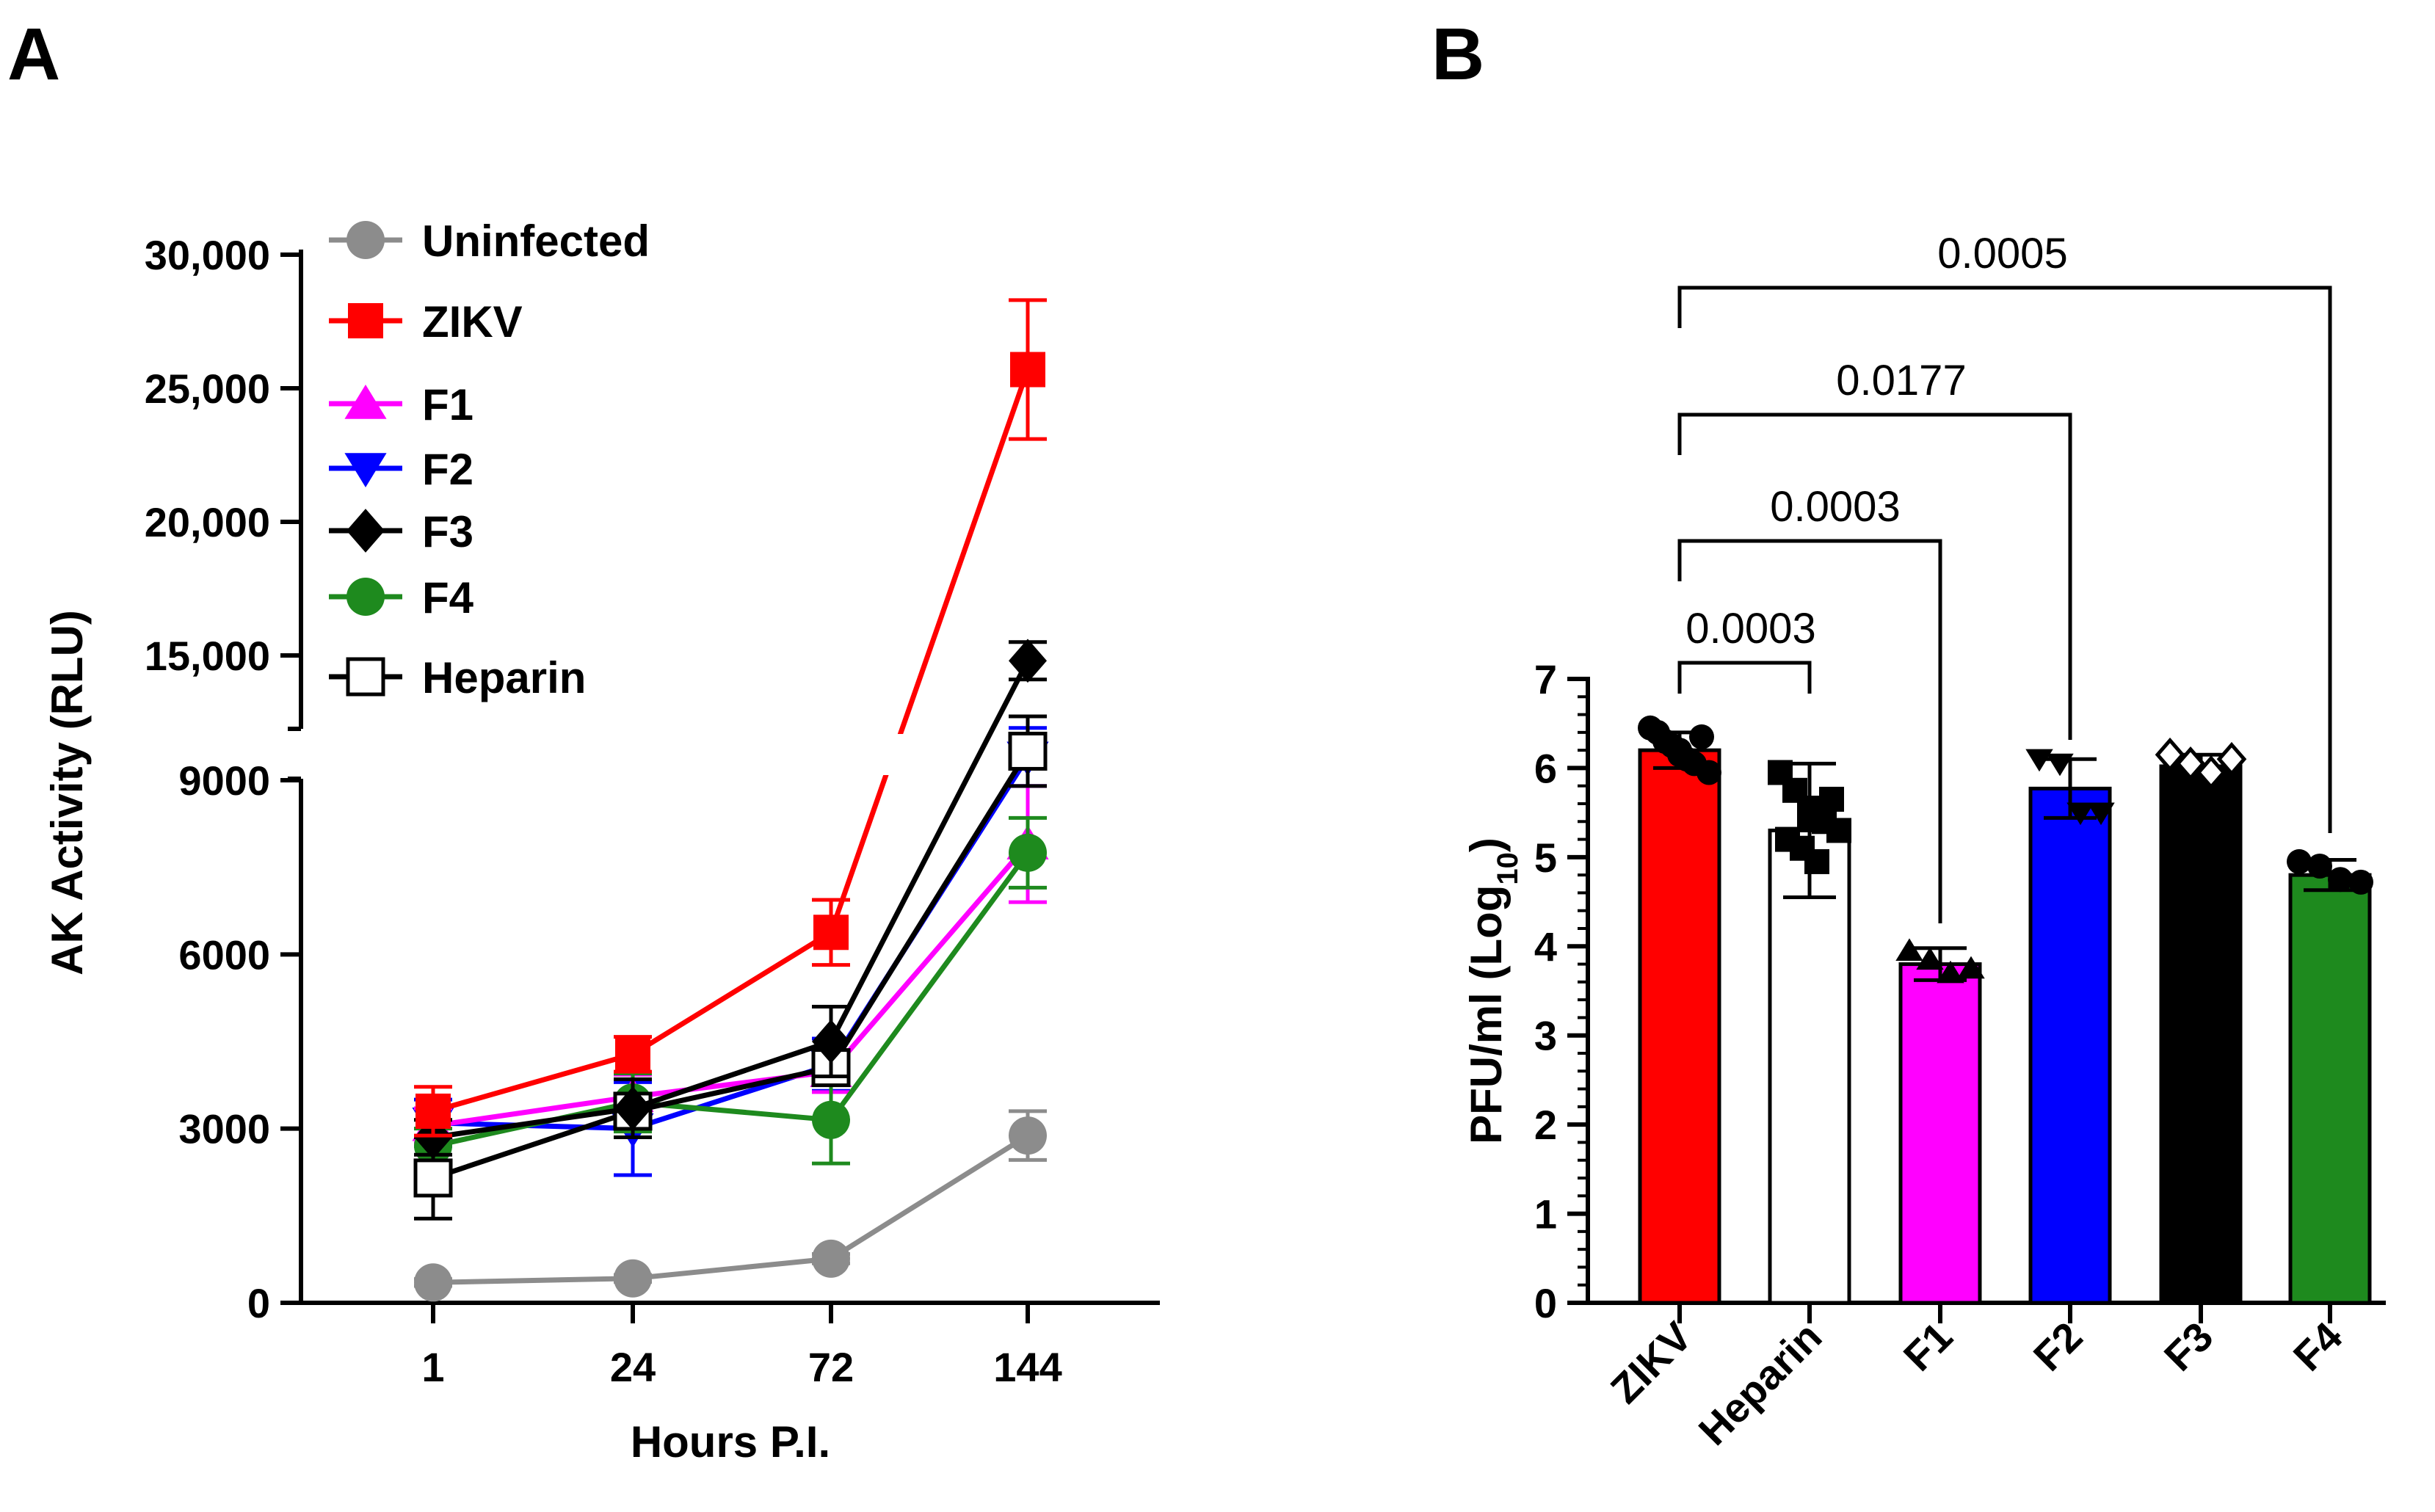 This screenshot has width=2435, height=1512. What do you see at coordinates (1457, 54) in the screenshot?
I see `panel-b-letter: B` at bounding box center [1457, 54].